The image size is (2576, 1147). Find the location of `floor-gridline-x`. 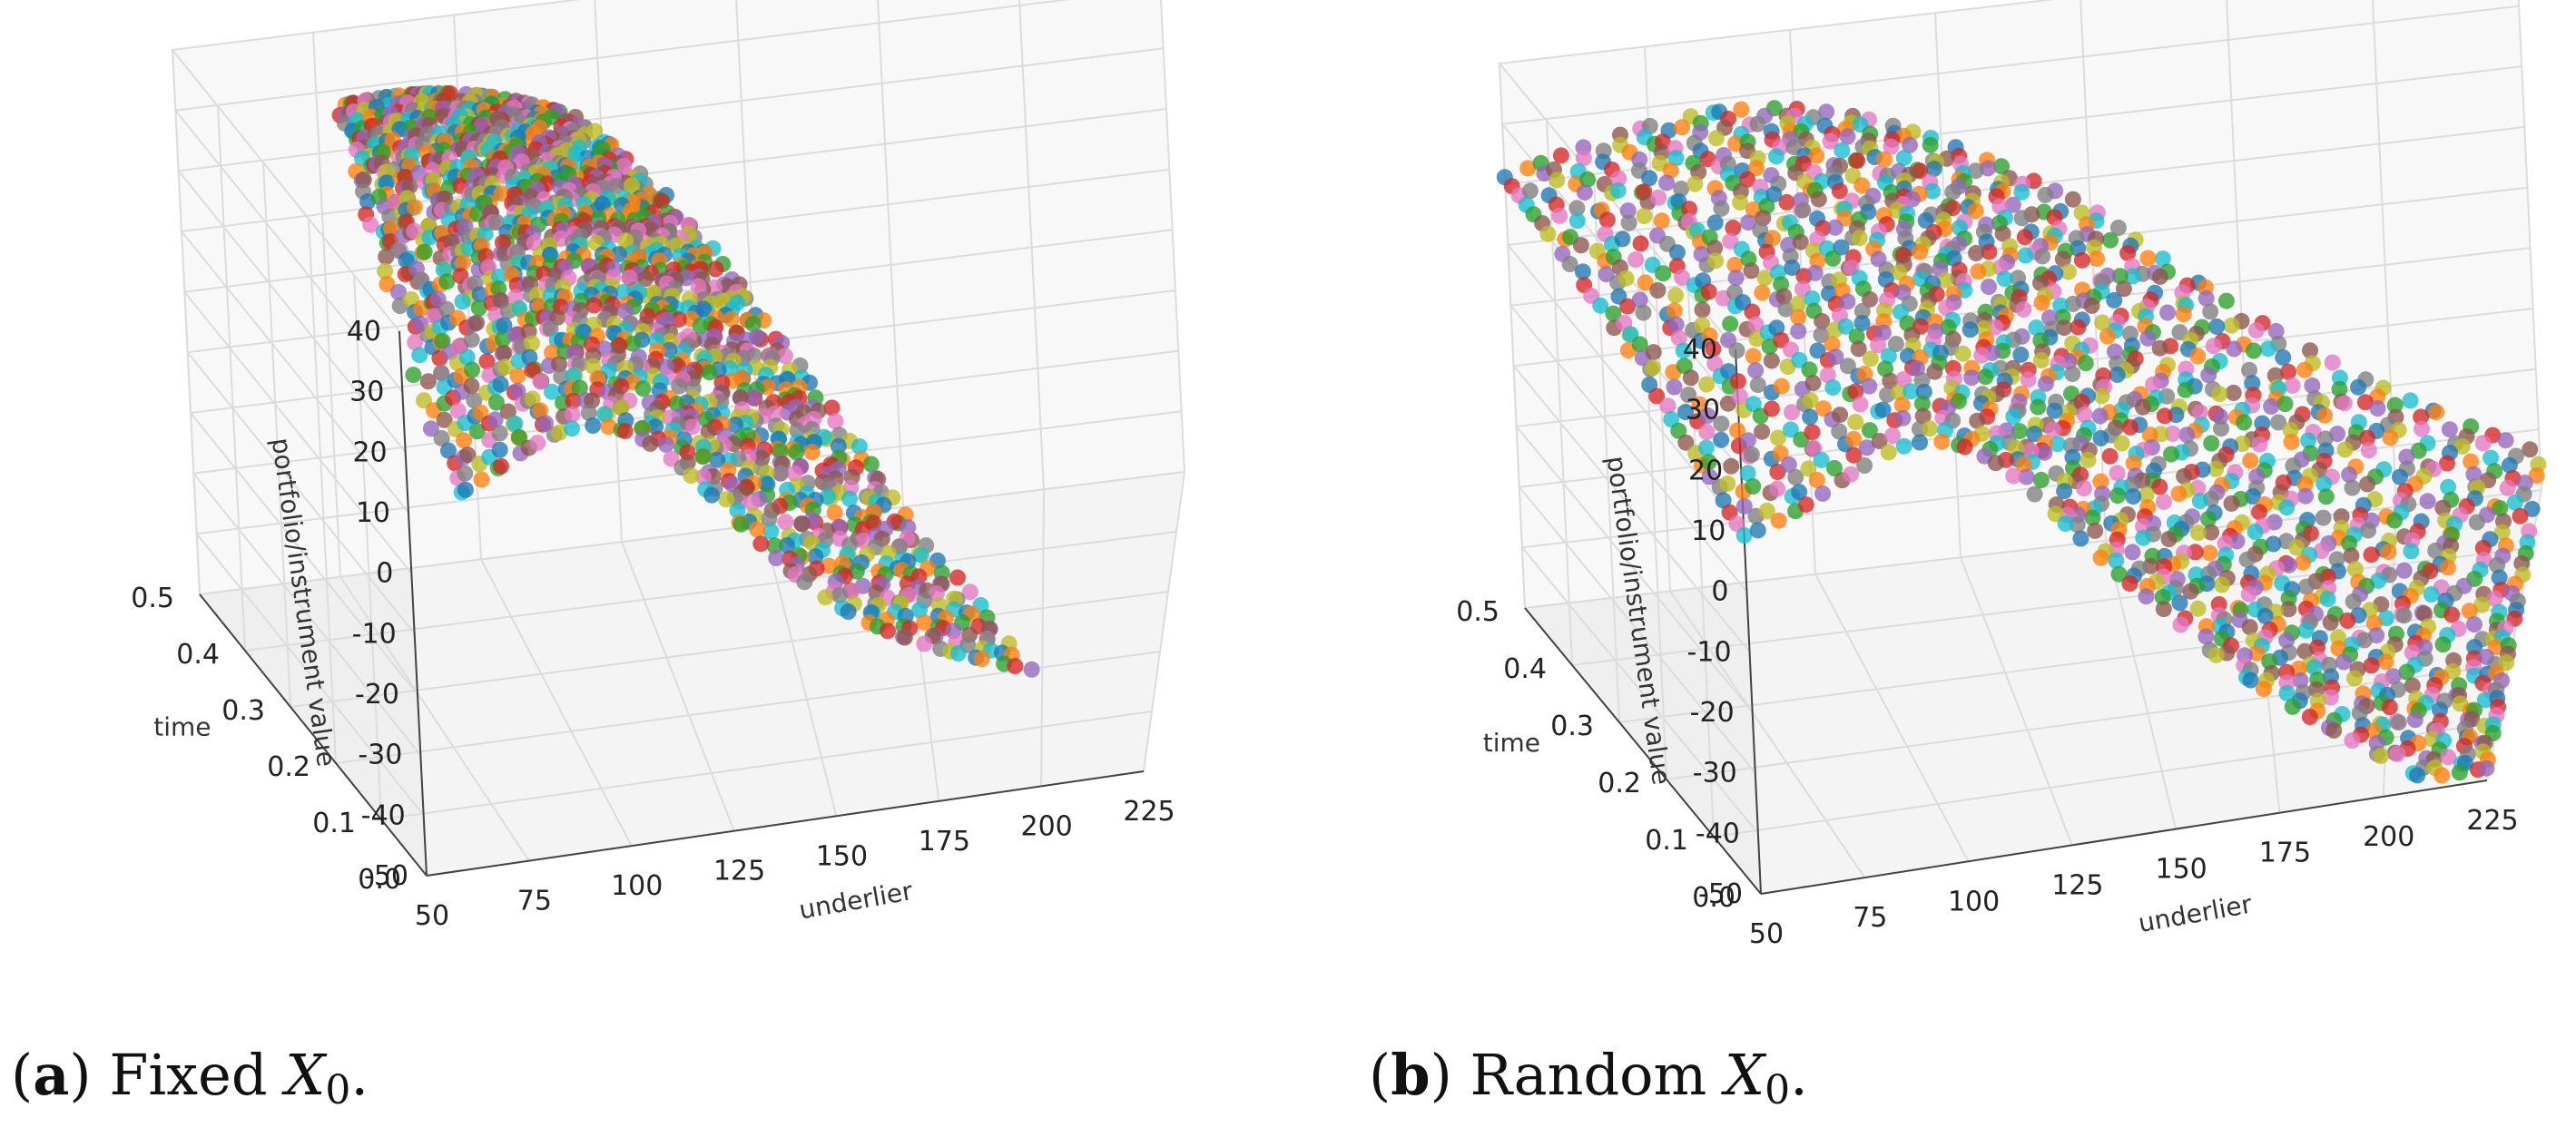

floor-gridline-x is located at coordinates (800, 670).